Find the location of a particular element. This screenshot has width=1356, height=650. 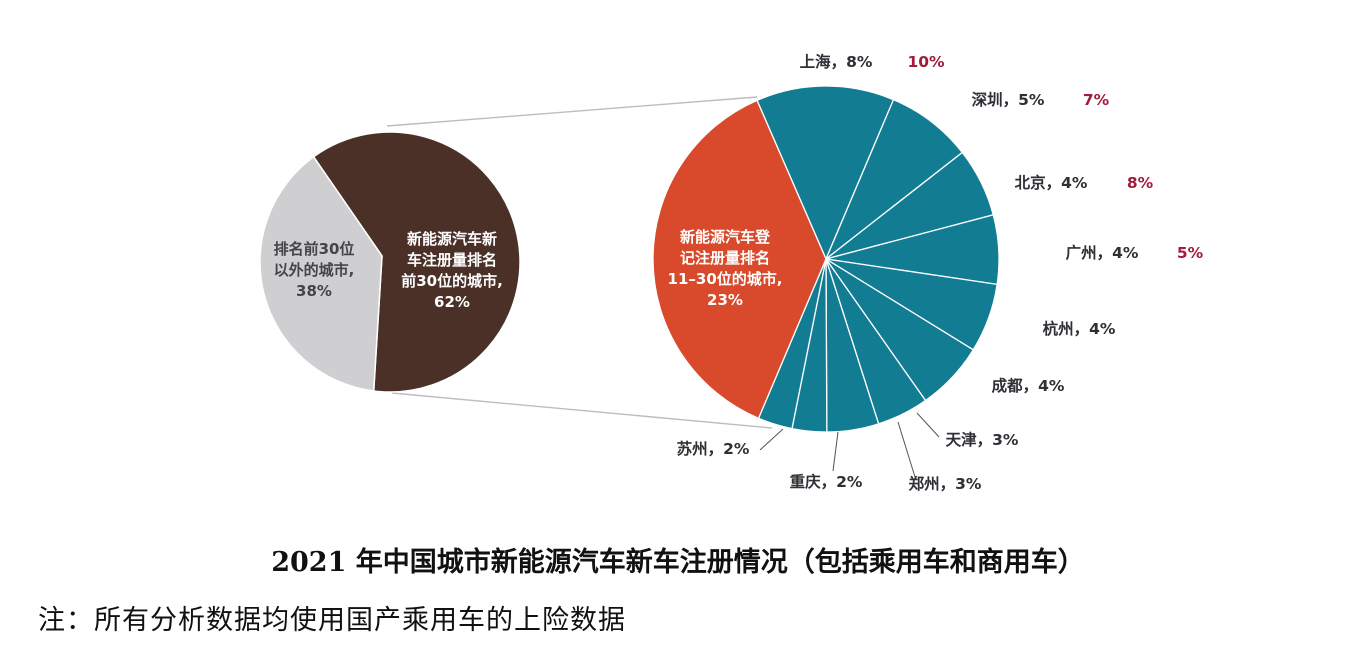

city-label: 天津，3% is located at coordinates (982, 440).